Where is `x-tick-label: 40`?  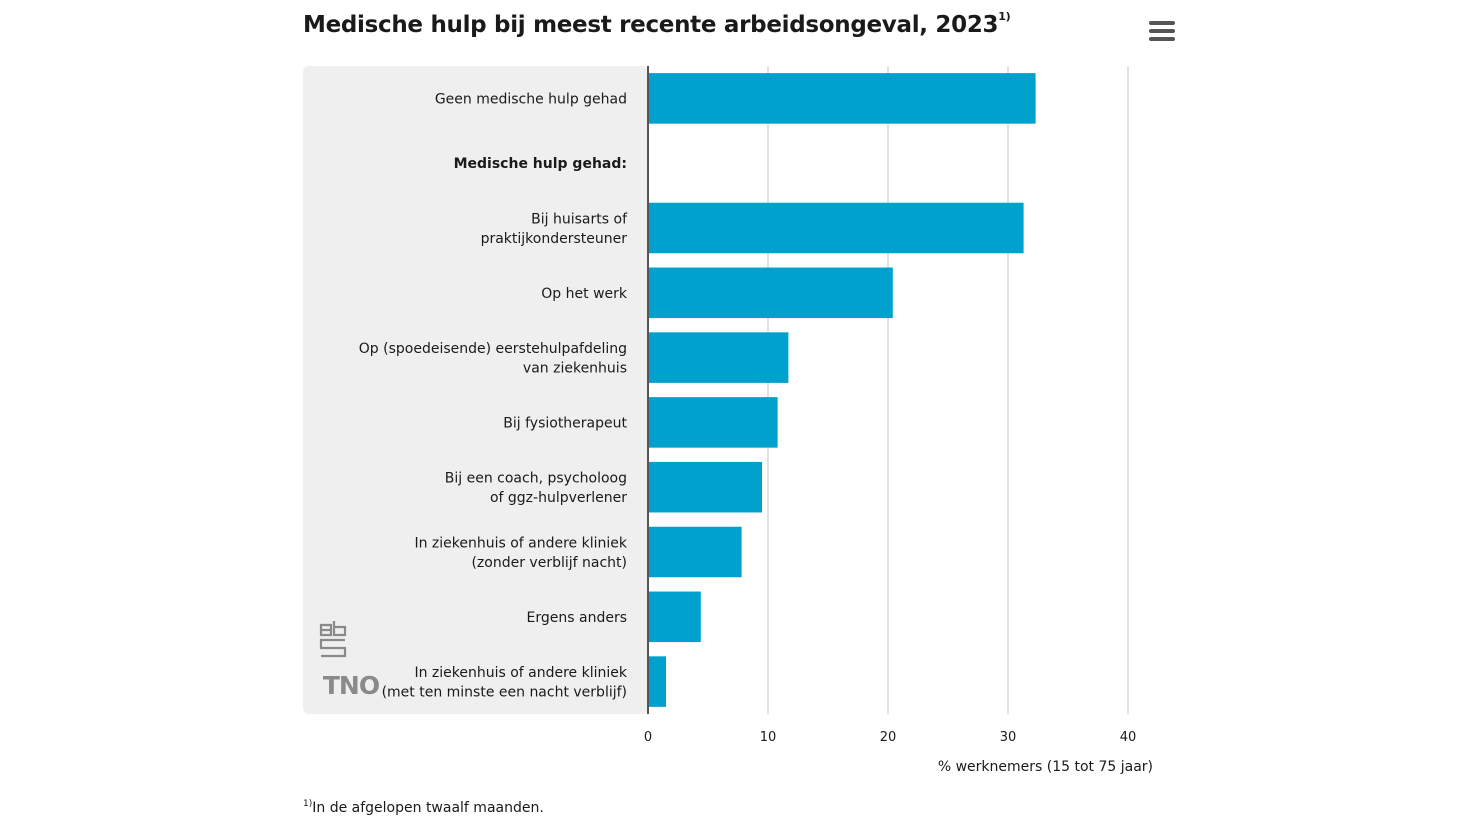 x-tick-label: 40 is located at coordinates (1128, 737).